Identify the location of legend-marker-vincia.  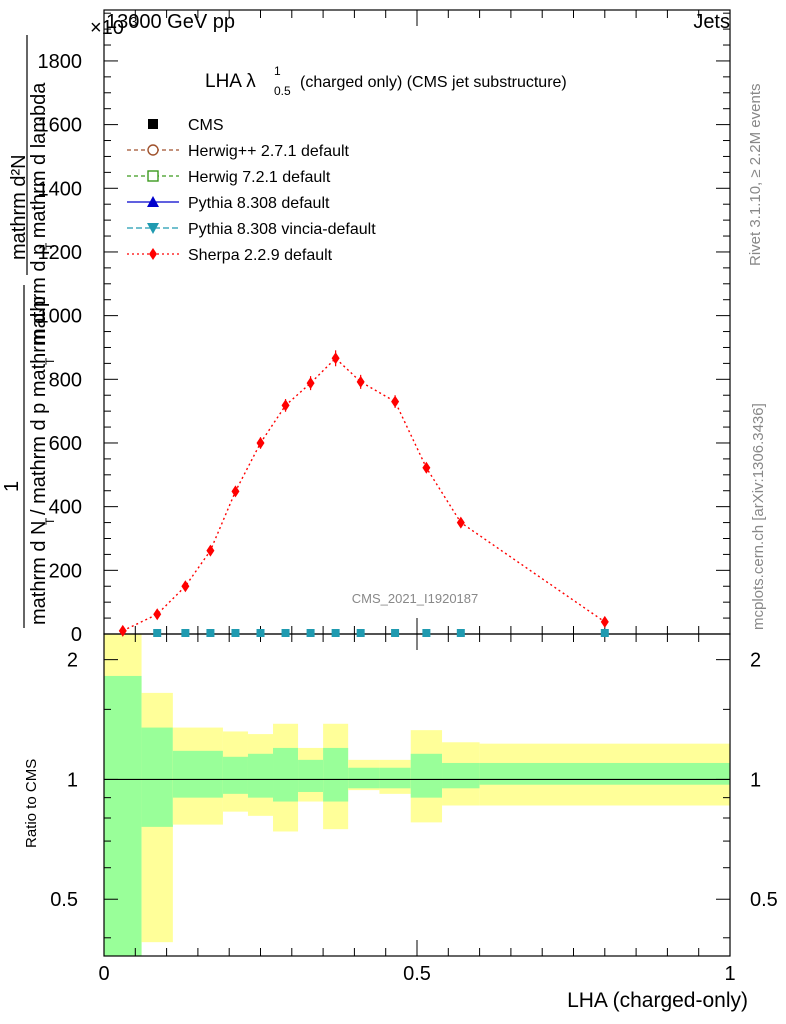
(153, 228).